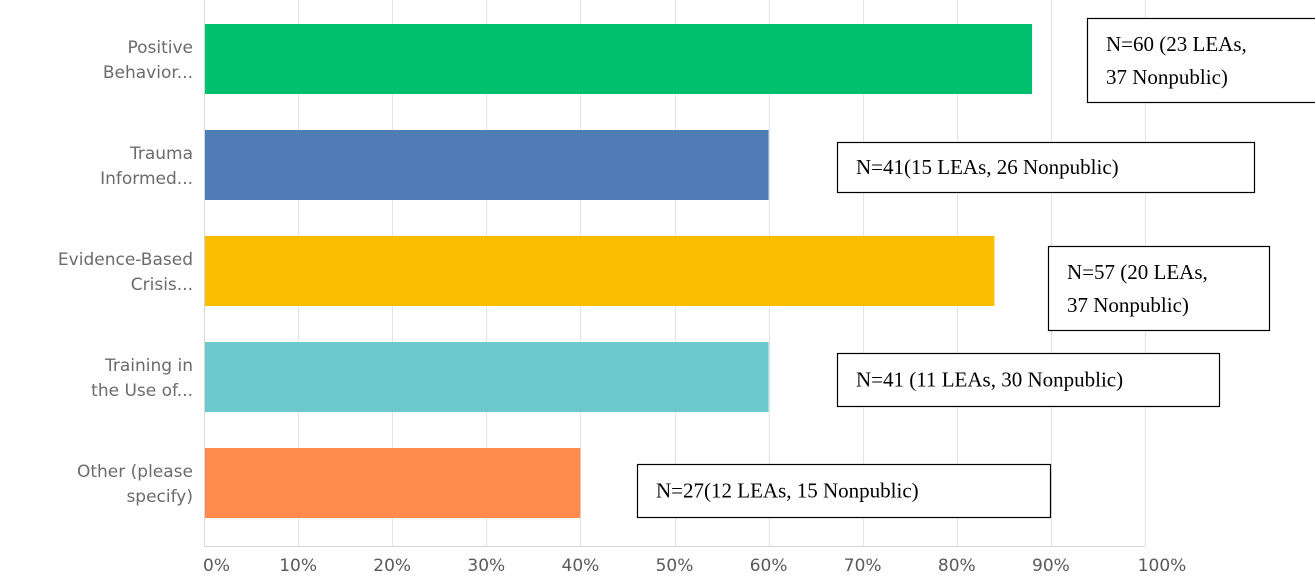  I want to click on annotation-text-4: N=41 (11 LEAs, 30 Nonpublic), so click(989, 380).